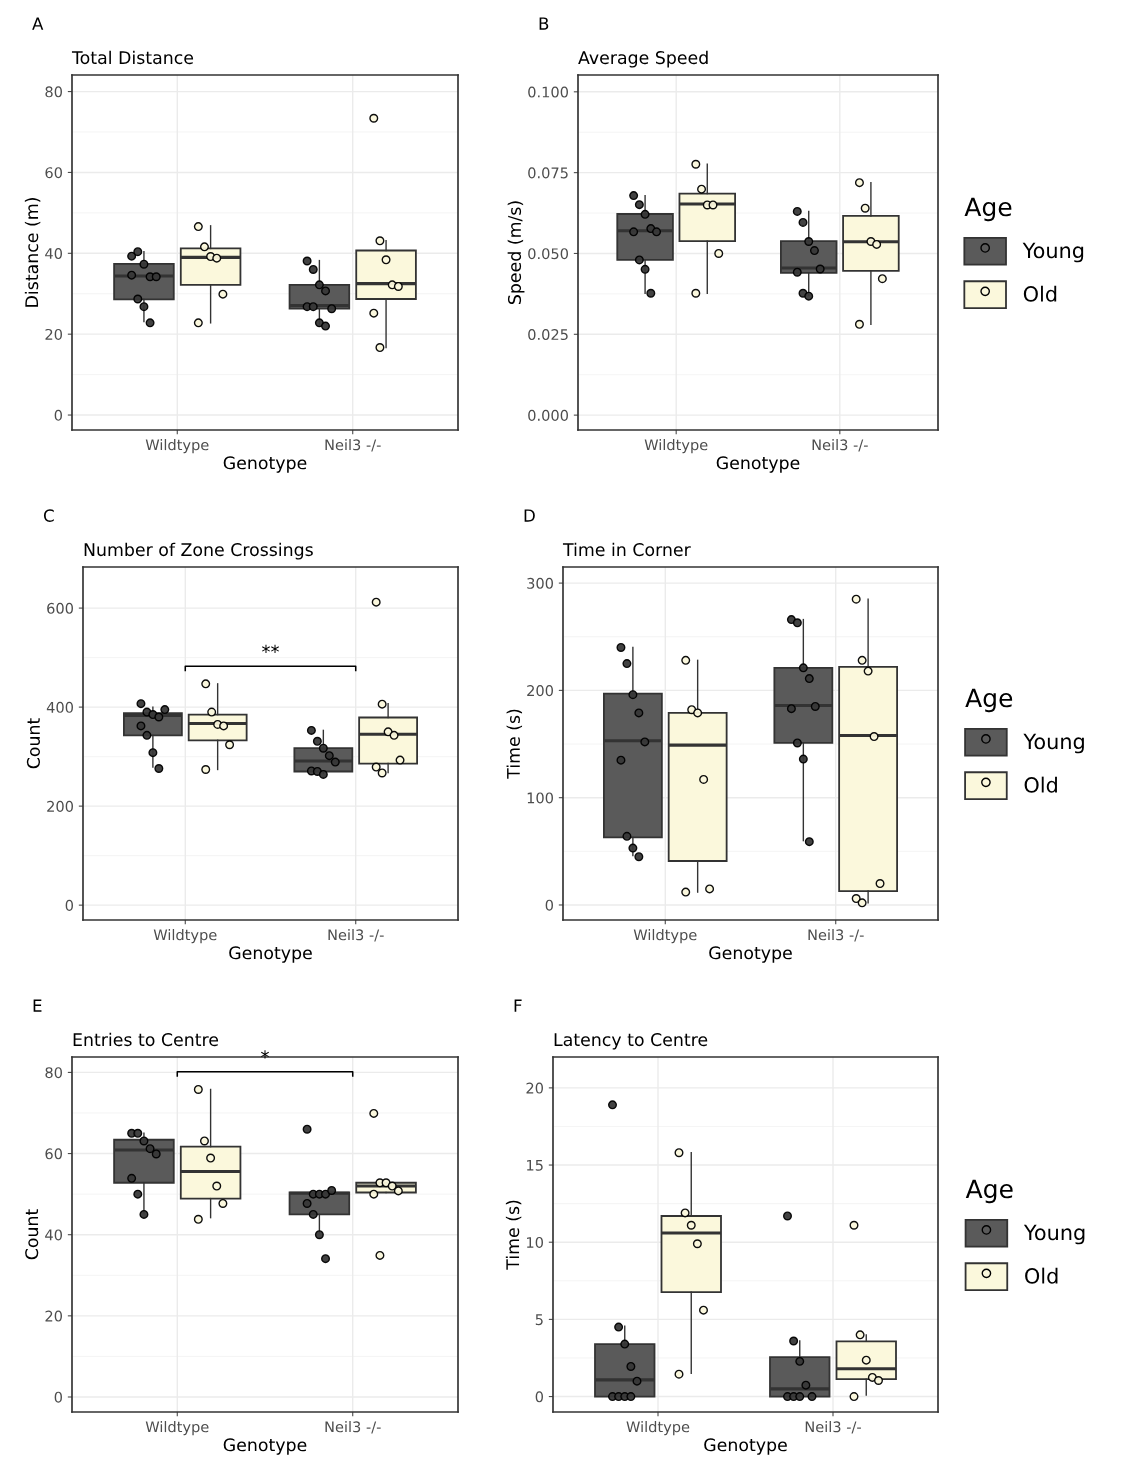  What do you see at coordinates (540, 798) in the screenshot?
I see `y-tick-label: 100` at bounding box center [540, 798].